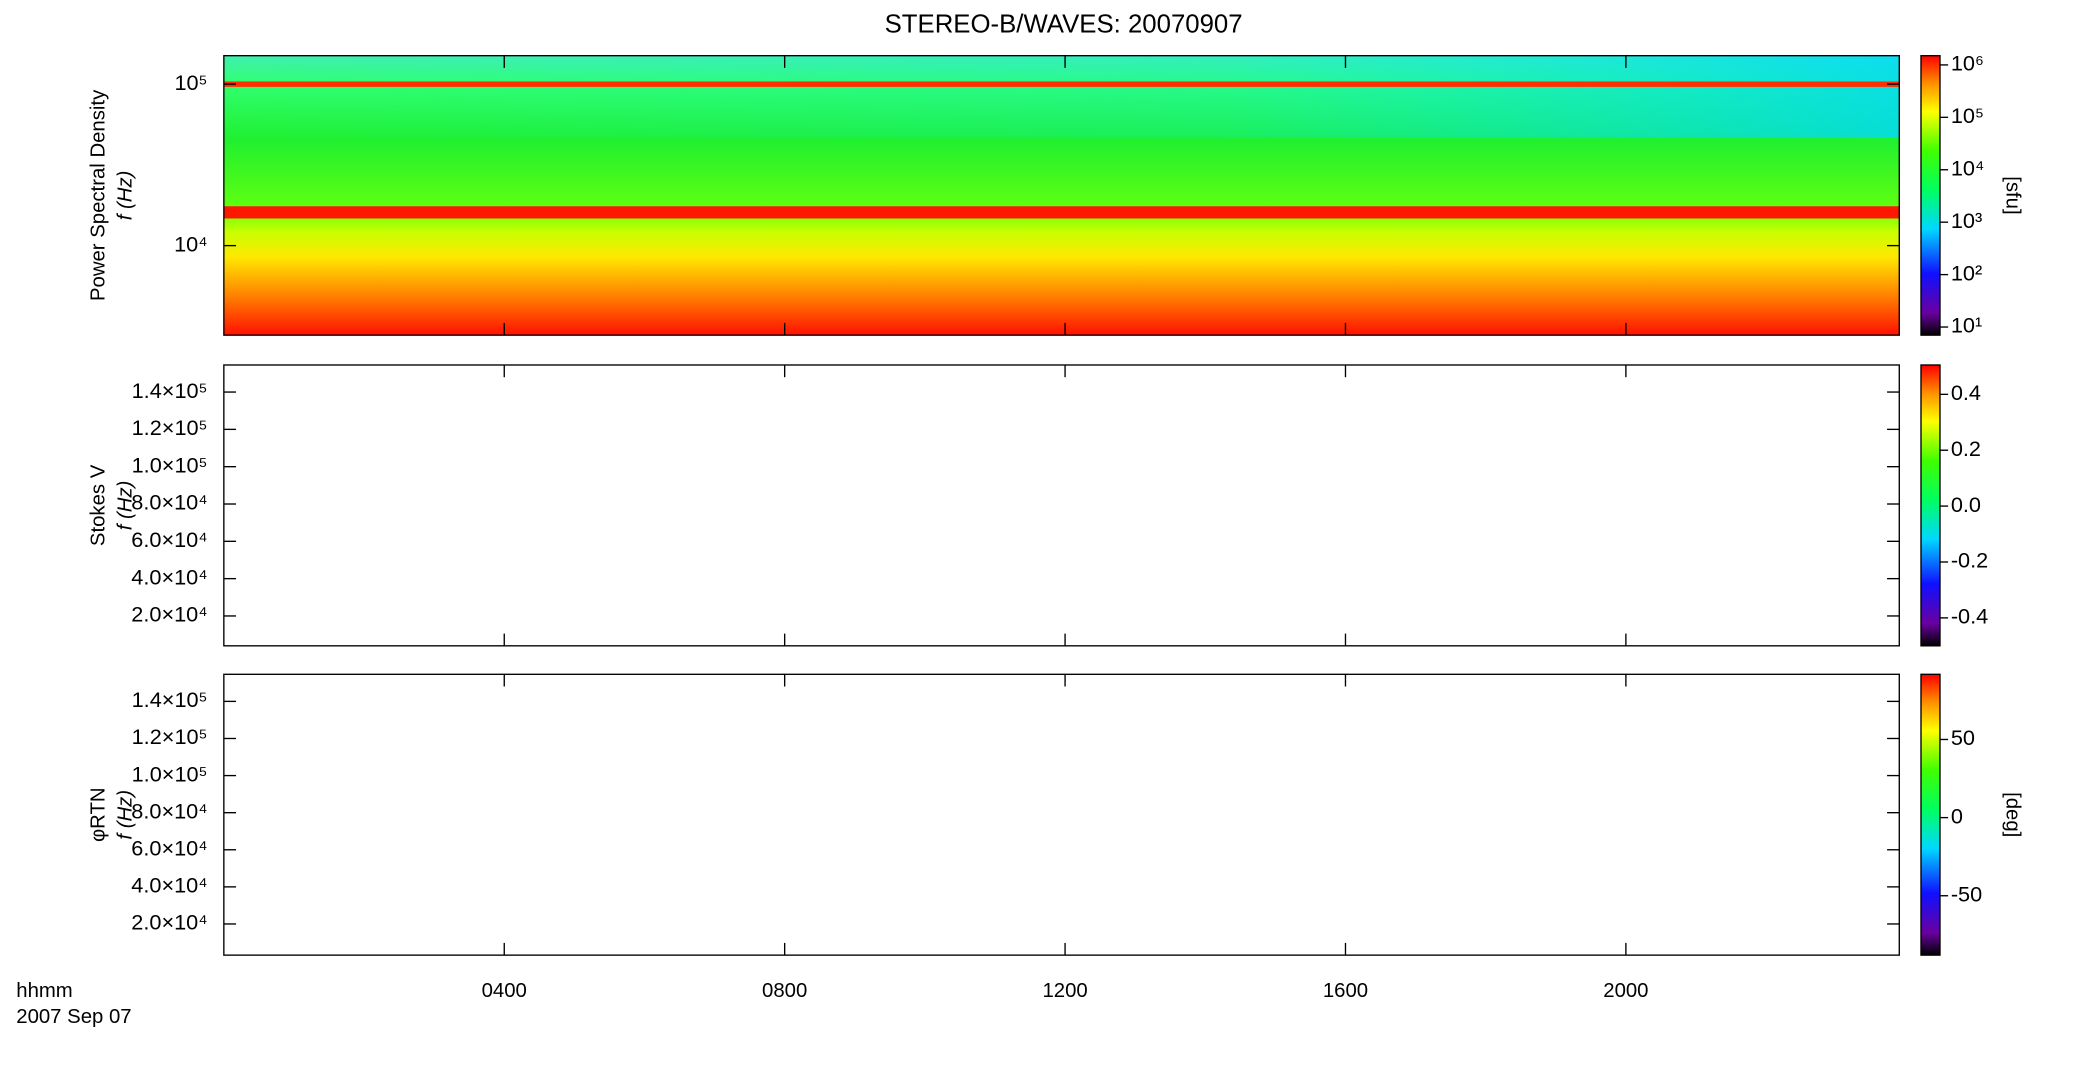 The height and width of the screenshot is (1080, 2096). Describe the element at coordinates (1966, 893) in the screenshot. I see `colorbar-tick-label: -50` at that location.